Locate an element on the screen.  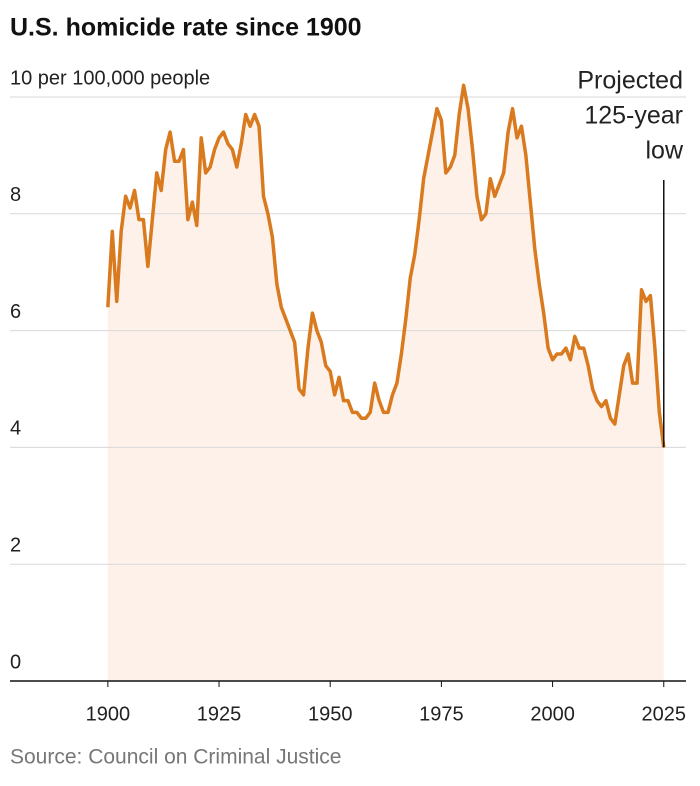
source: Source: Council on Criminal Justice is located at coordinates (175, 757).